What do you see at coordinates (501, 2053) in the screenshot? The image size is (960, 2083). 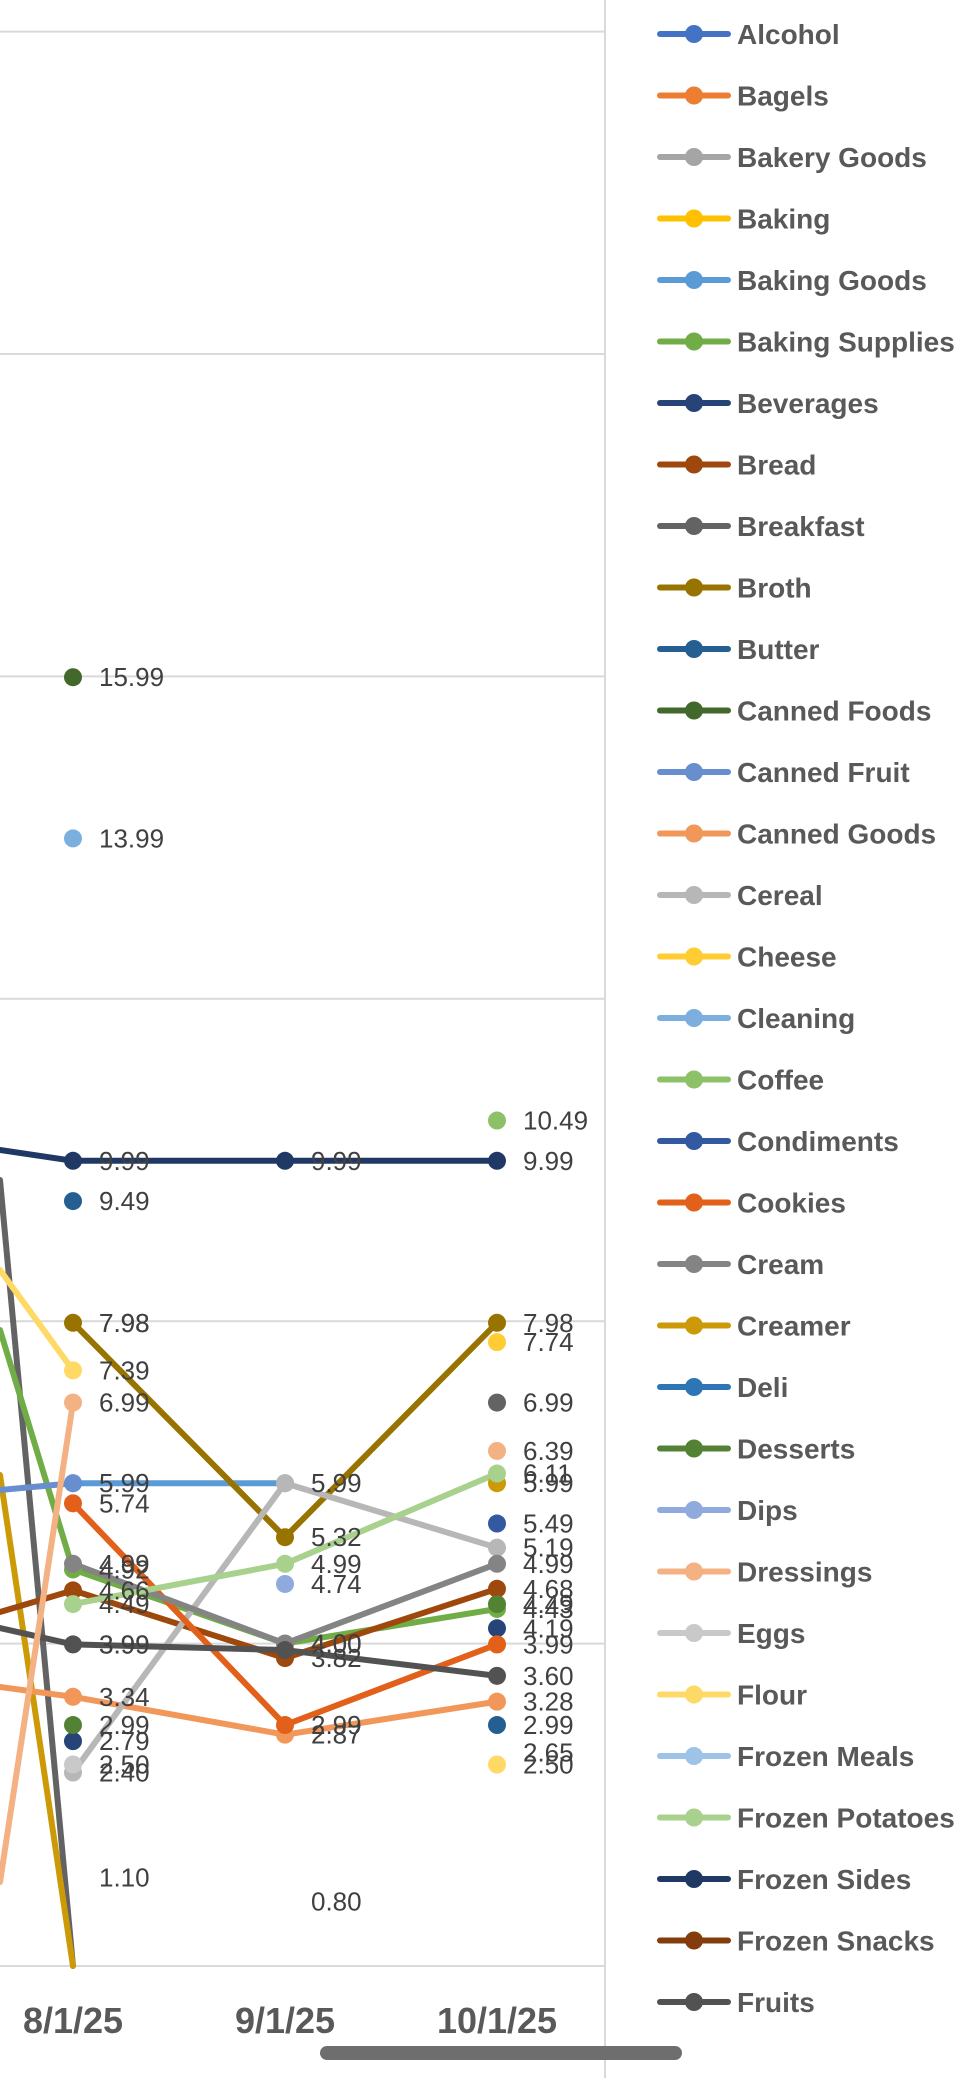 I see `home-indicator` at bounding box center [501, 2053].